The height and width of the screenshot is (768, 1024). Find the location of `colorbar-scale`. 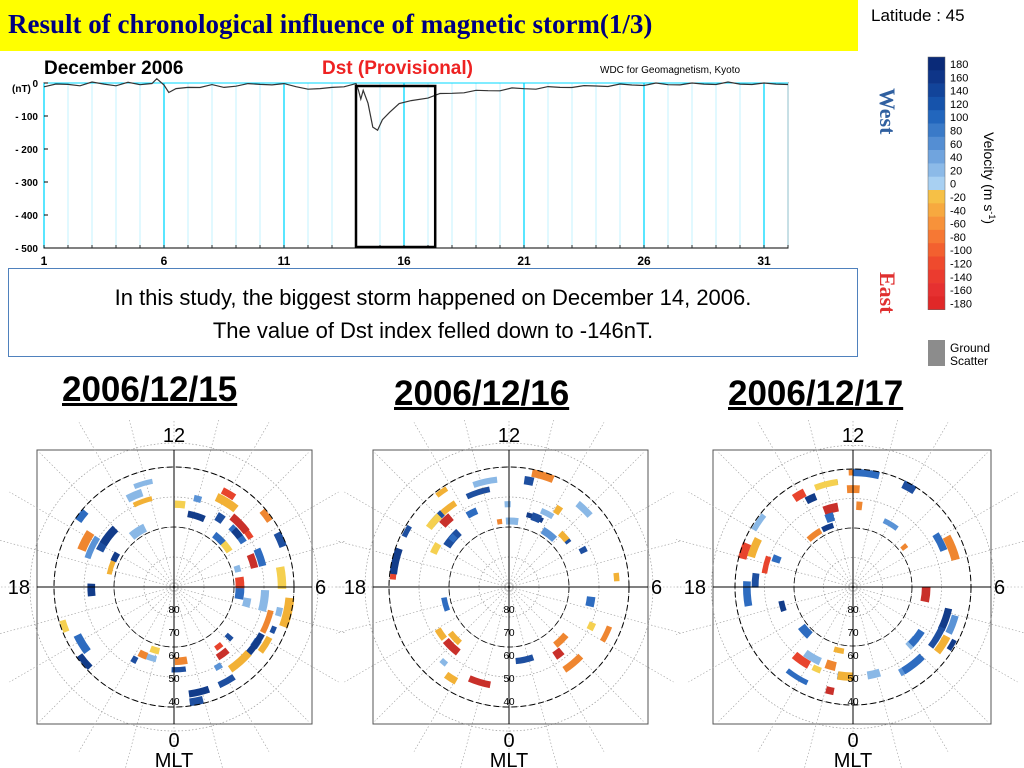

colorbar-scale is located at coordinates (936, 183).